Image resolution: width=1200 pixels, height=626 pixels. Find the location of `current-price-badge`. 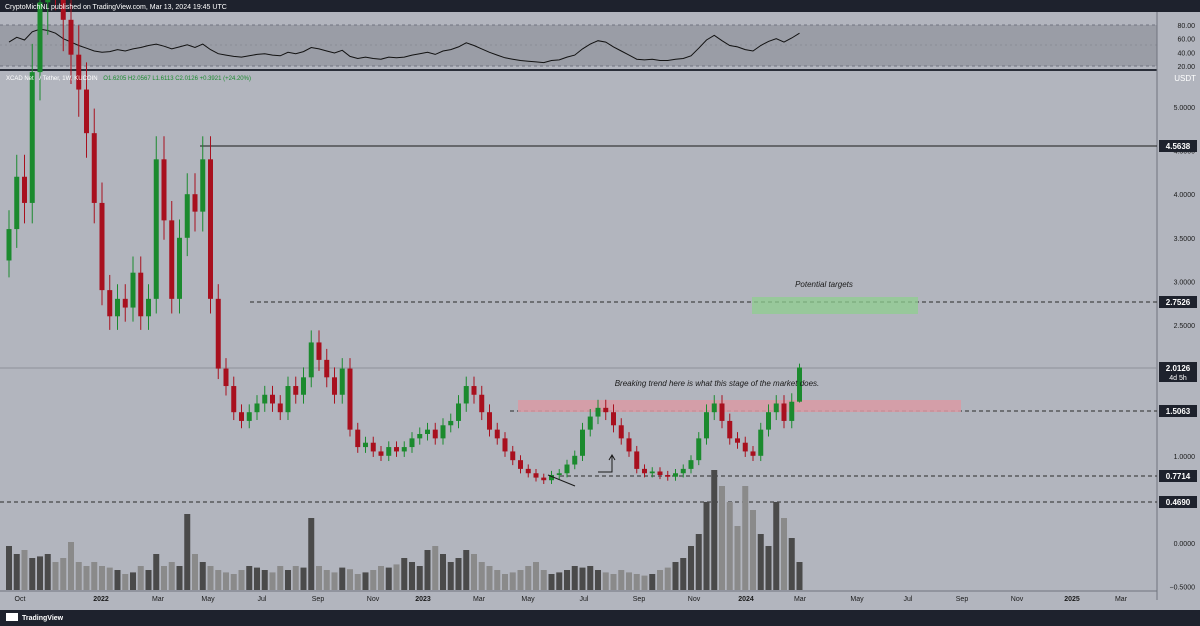

current-price-badge is located at coordinates (1178, 372).